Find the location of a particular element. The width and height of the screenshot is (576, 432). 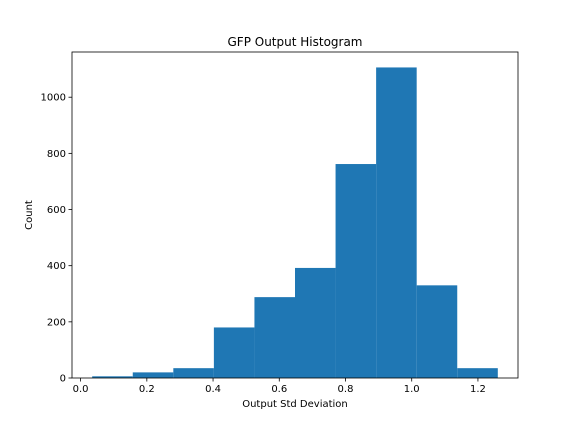

x-tick-label: 1.2 is located at coordinates (478, 389).